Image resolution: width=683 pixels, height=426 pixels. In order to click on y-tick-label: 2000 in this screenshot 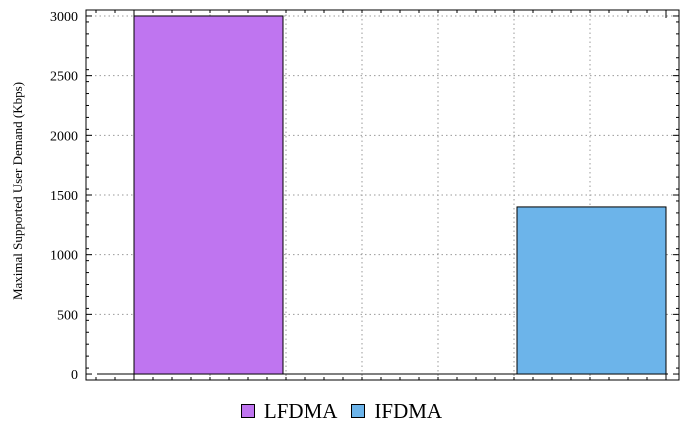, I will do `click(64, 136)`.